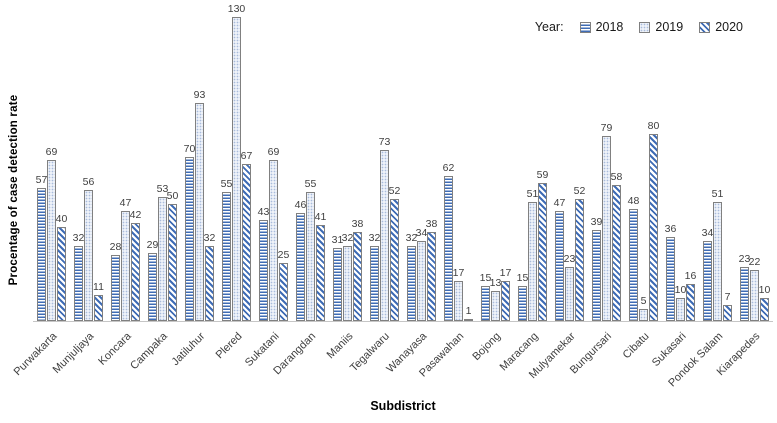 This screenshot has height=423, width=777. What do you see at coordinates (88, 181) in the screenshot?
I see `bar-value-label: 56` at bounding box center [88, 181].